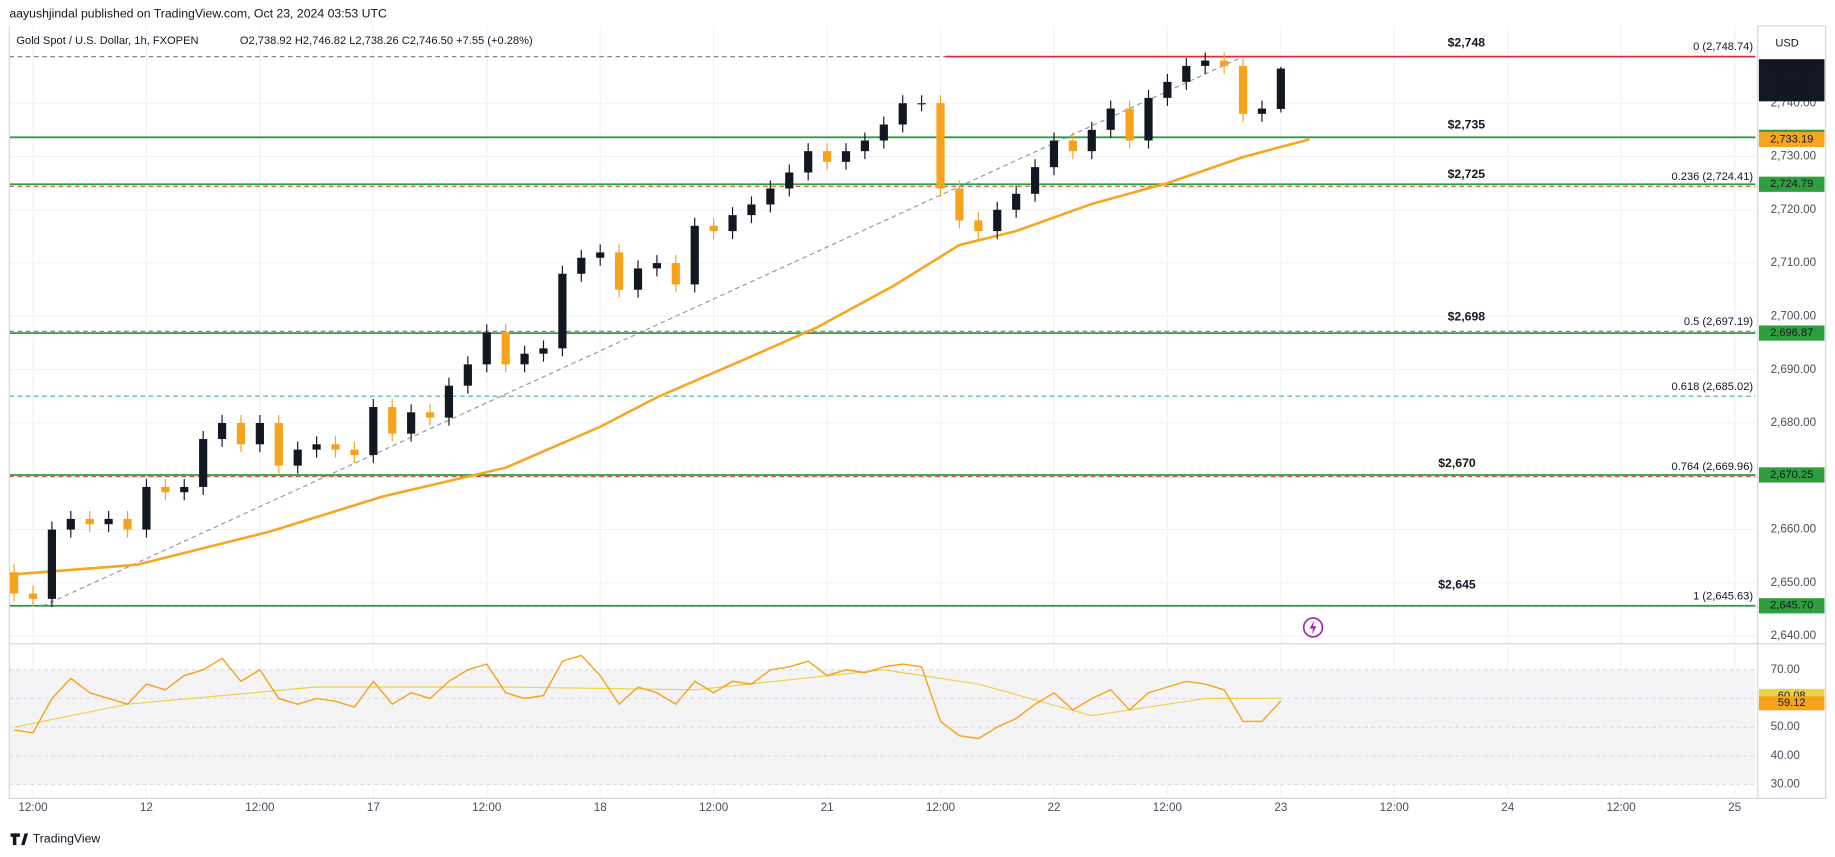 Image resolution: width=1835 pixels, height=857 pixels. I want to click on x-tick-label: 23, so click(1280, 807).